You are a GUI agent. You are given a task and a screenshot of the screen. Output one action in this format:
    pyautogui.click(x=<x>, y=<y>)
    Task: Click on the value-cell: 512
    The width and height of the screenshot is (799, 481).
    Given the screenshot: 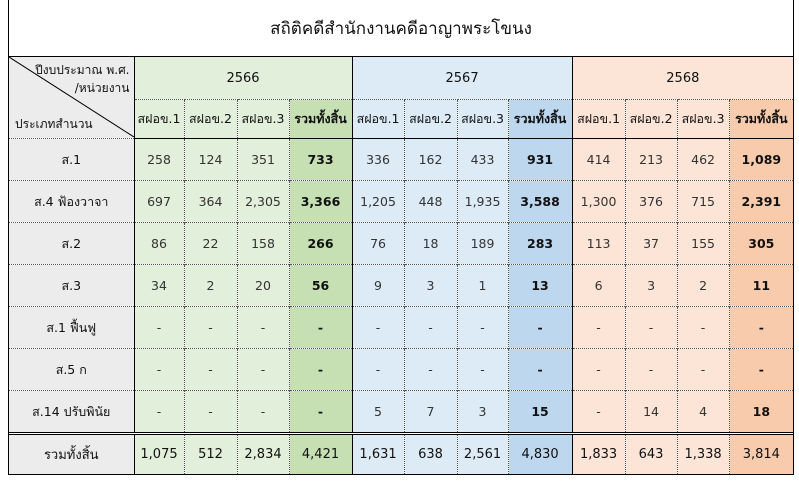 What is the action you would take?
    pyautogui.click(x=210, y=453)
    